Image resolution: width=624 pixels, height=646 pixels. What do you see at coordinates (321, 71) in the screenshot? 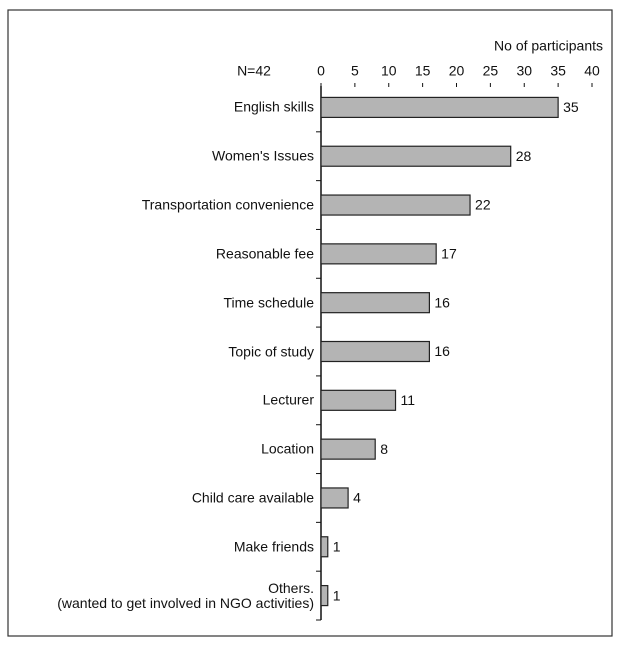
I see `x-tick-label: 0` at bounding box center [321, 71].